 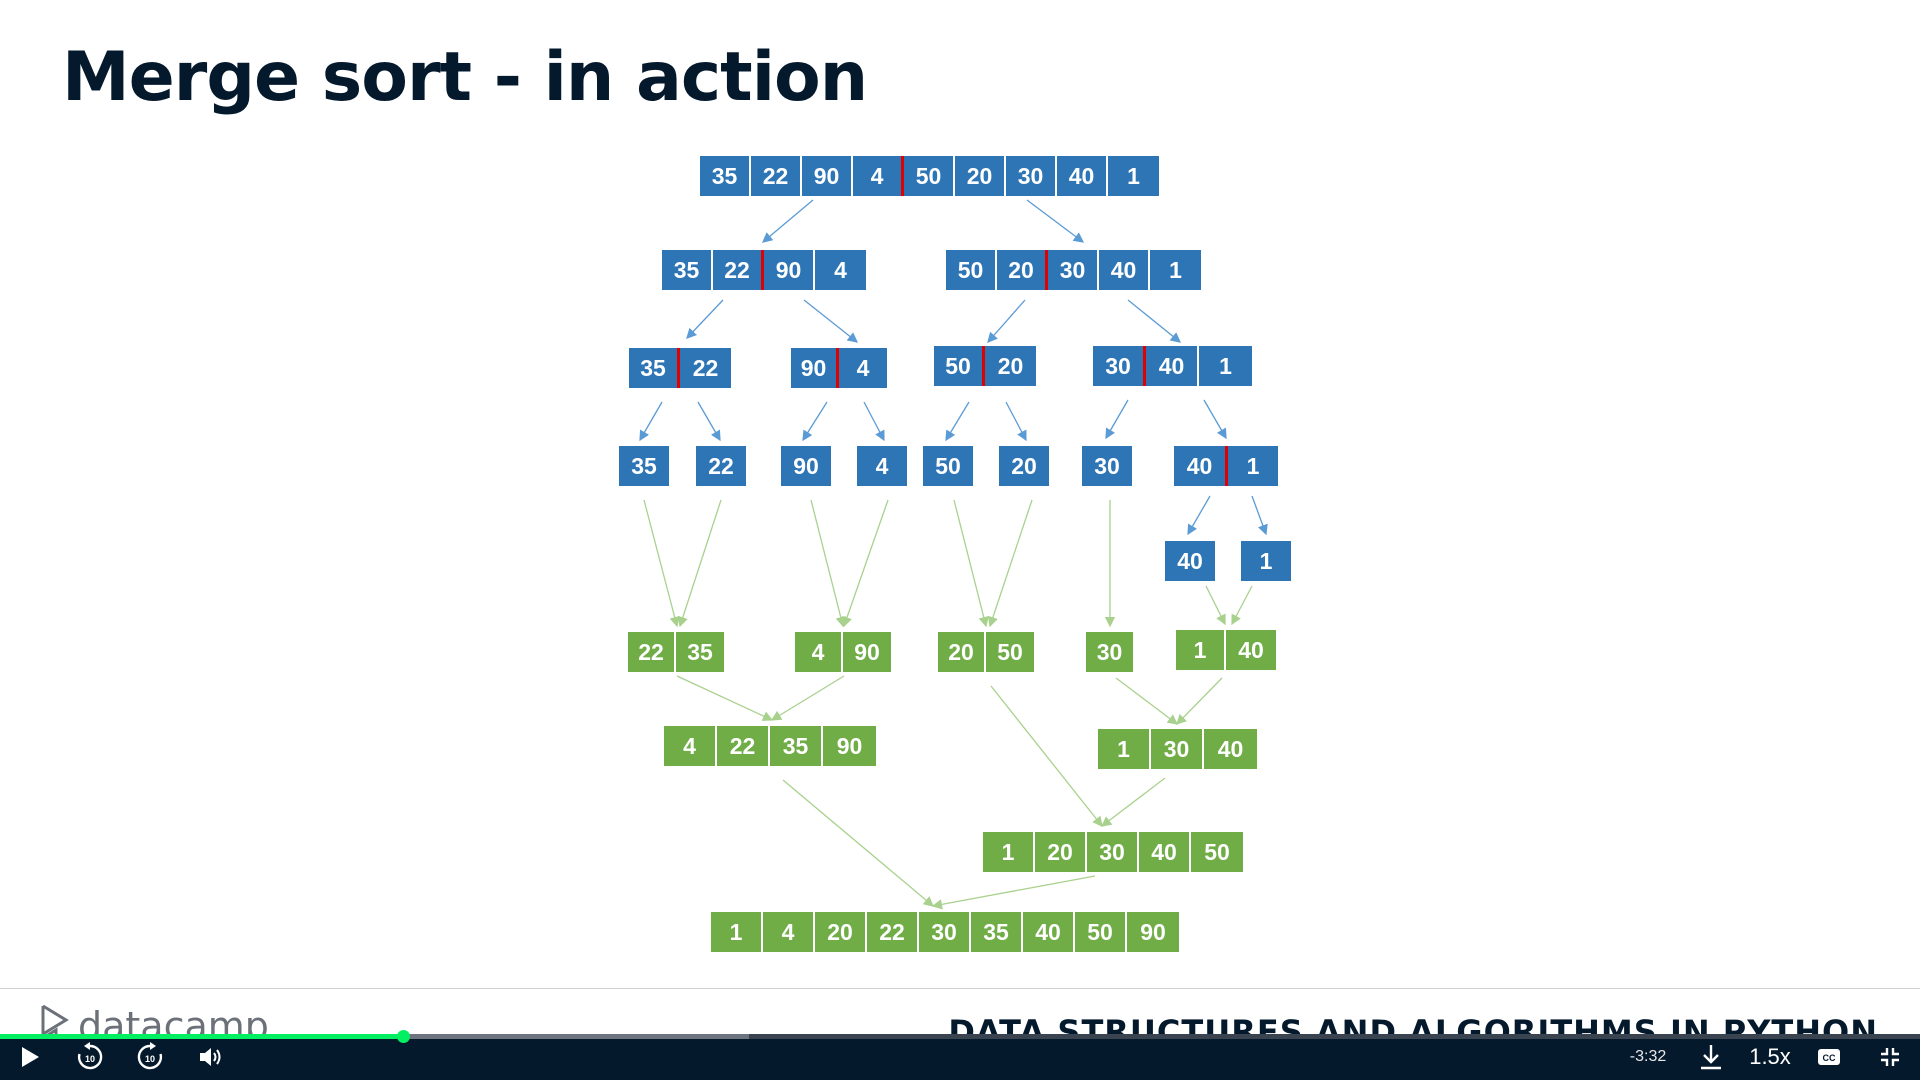 I want to click on play-button, so click(x=30, y=1057).